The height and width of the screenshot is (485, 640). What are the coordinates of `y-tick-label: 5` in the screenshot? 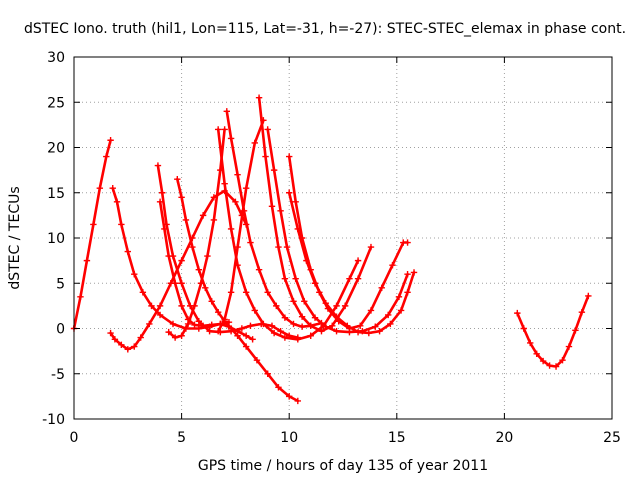 It's located at (60, 284).